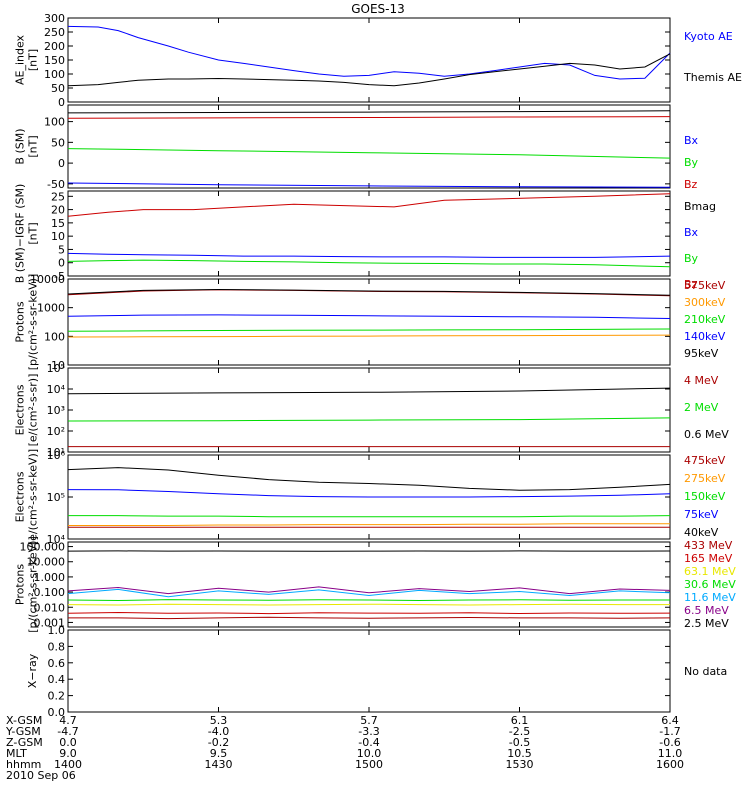  I want to click on bsm-tick-label: -50, so click(56, 184).